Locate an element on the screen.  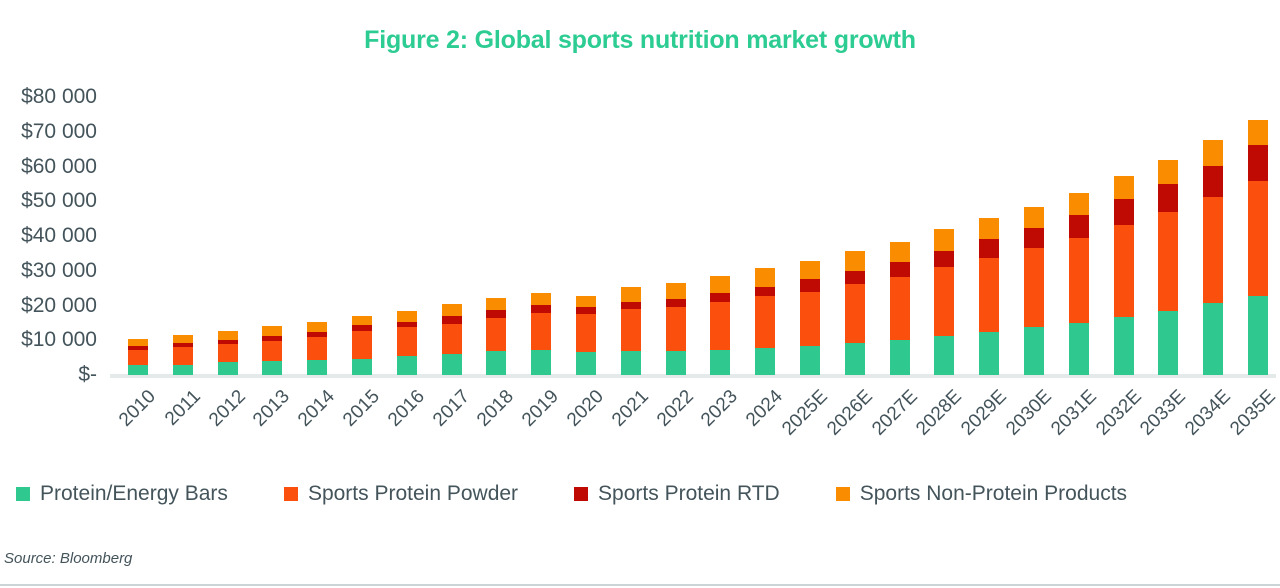
x-axis-tick-label: 2010 is located at coordinates (137, 408).